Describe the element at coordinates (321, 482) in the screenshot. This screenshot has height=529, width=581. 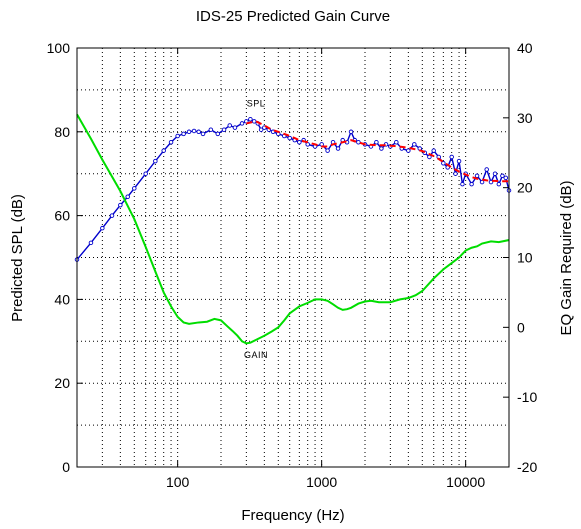
I see `x-tick-label: 1000` at that location.